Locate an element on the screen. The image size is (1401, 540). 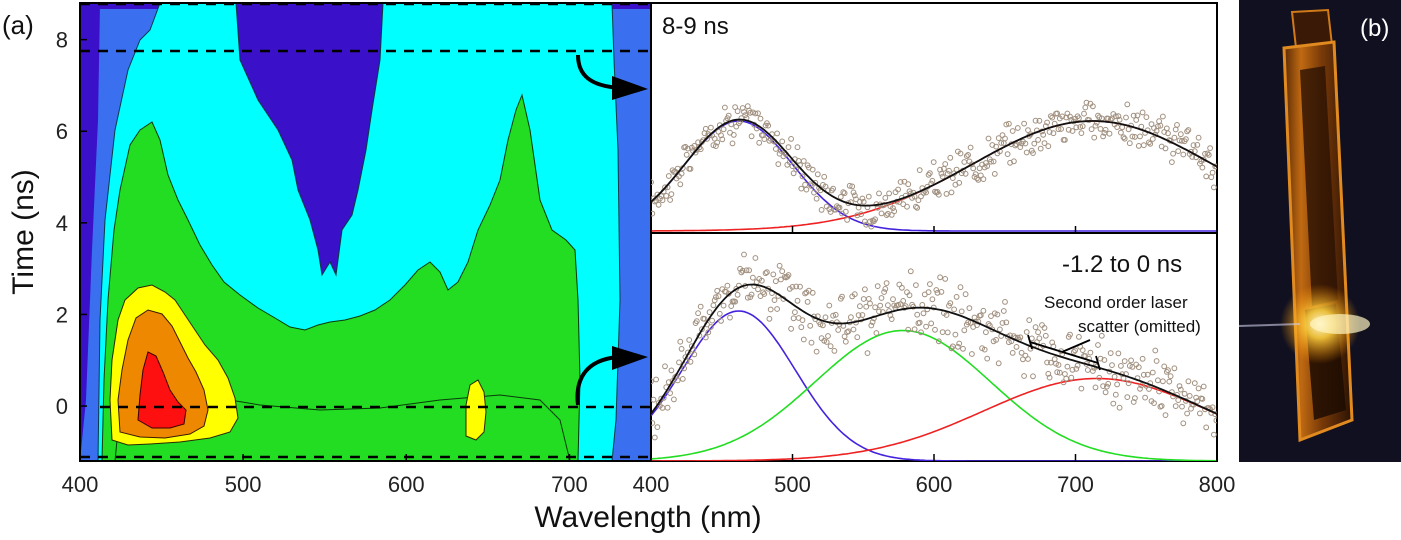
heatmap-indigo-left is located at coordinates (90, 232).